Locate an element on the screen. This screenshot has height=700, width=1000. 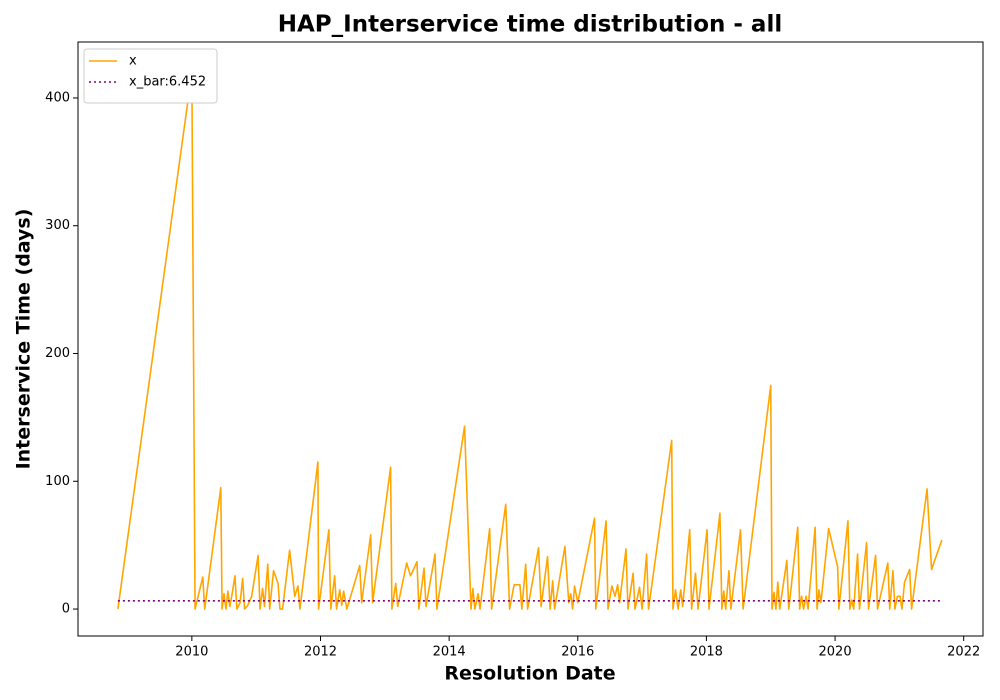
x-tick-label: 2012 is located at coordinates (320, 652).